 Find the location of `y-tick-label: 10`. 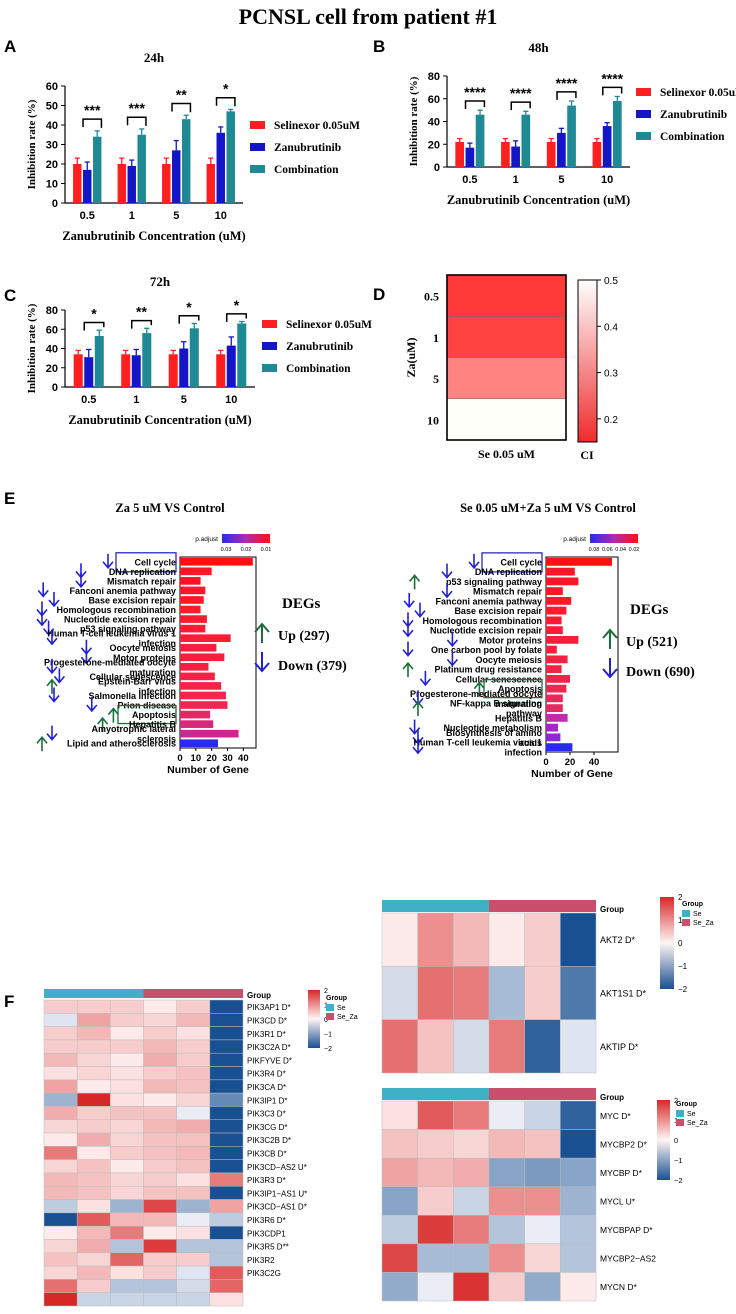

y-tick-label: 10 is located at coordinates (52, 185).